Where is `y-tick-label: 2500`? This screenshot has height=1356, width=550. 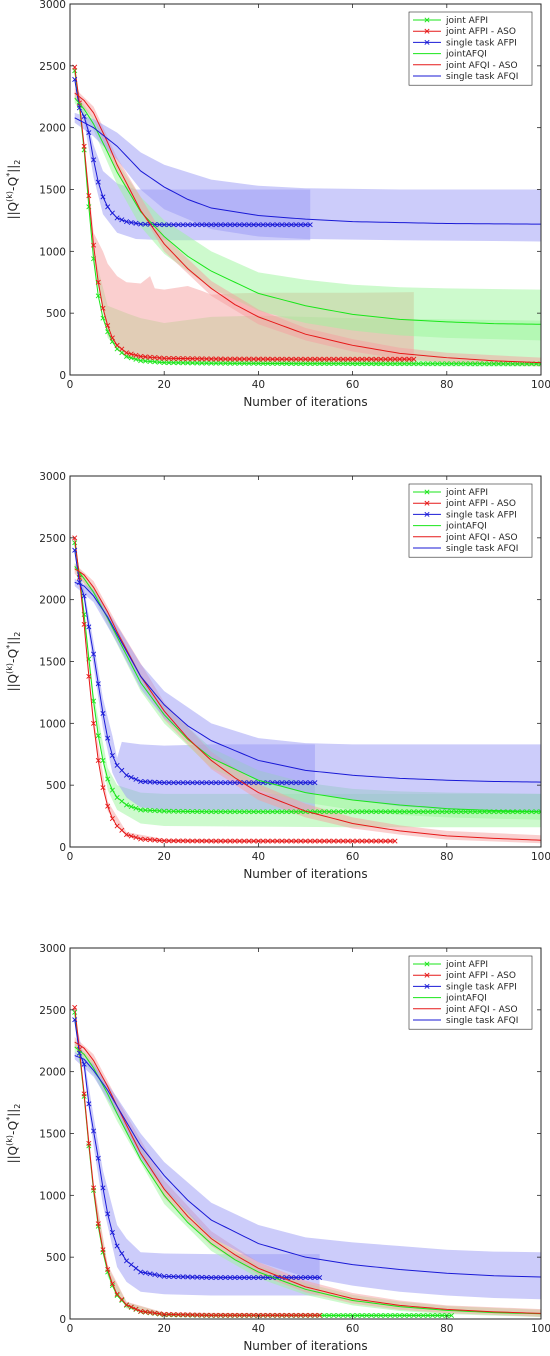 y-tick-label: 2500 is located at coordinates (52, 1011).